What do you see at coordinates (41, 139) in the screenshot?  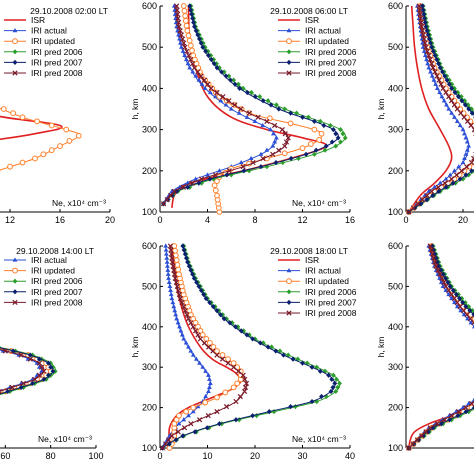 I see `plot-area` at bounding box center [41, 139].